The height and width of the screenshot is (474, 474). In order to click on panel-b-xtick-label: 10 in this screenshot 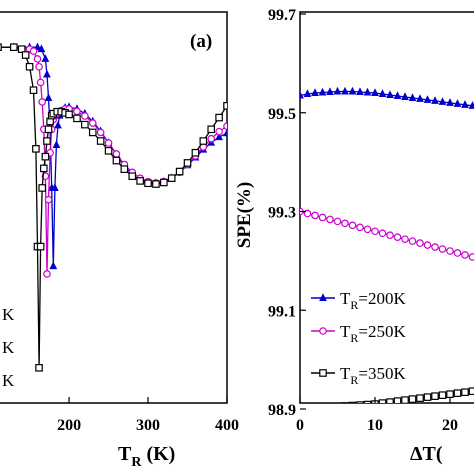, I will do `click(375, 425)`.